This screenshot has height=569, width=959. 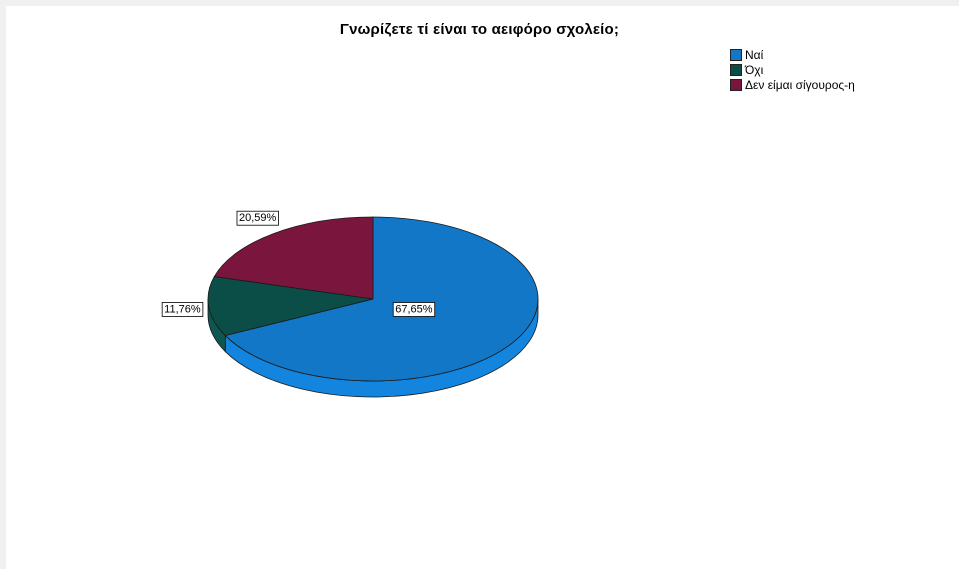 I want to click on data-label-1: 11,76%, so click(x=182, y=309).